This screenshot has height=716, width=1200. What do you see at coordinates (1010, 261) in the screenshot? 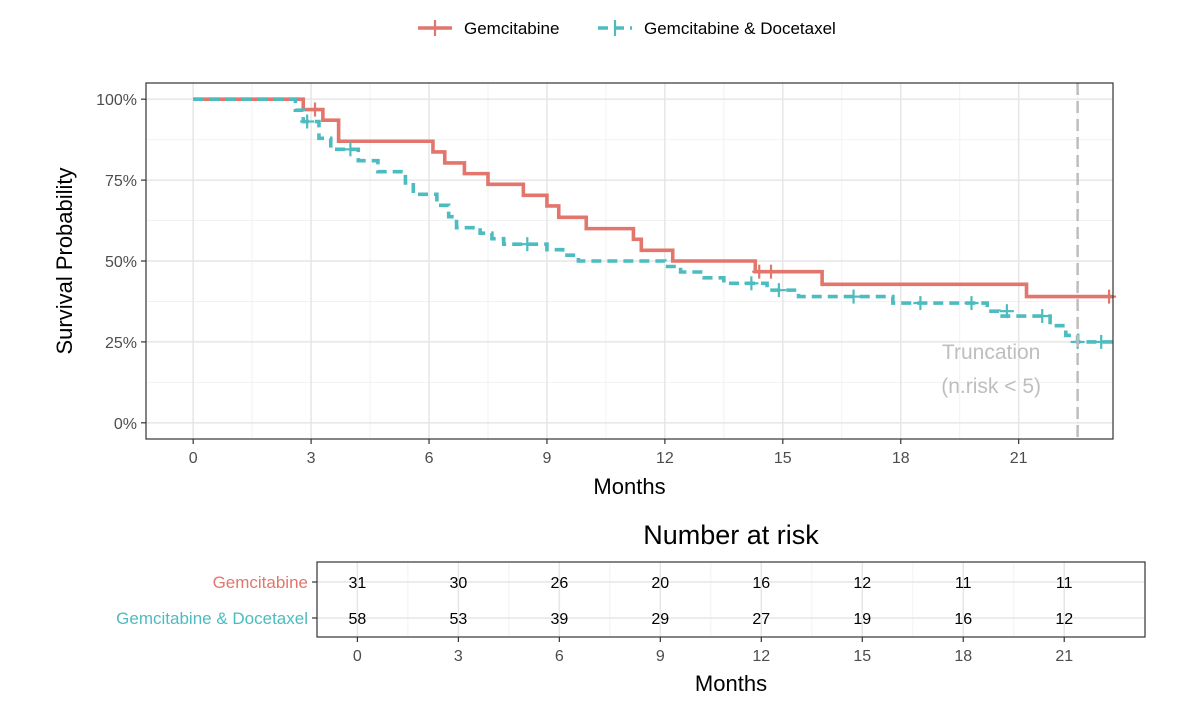
I see `plot-annotations: Truncation (n.risk < 5)` at bounding box center [1010, 261].